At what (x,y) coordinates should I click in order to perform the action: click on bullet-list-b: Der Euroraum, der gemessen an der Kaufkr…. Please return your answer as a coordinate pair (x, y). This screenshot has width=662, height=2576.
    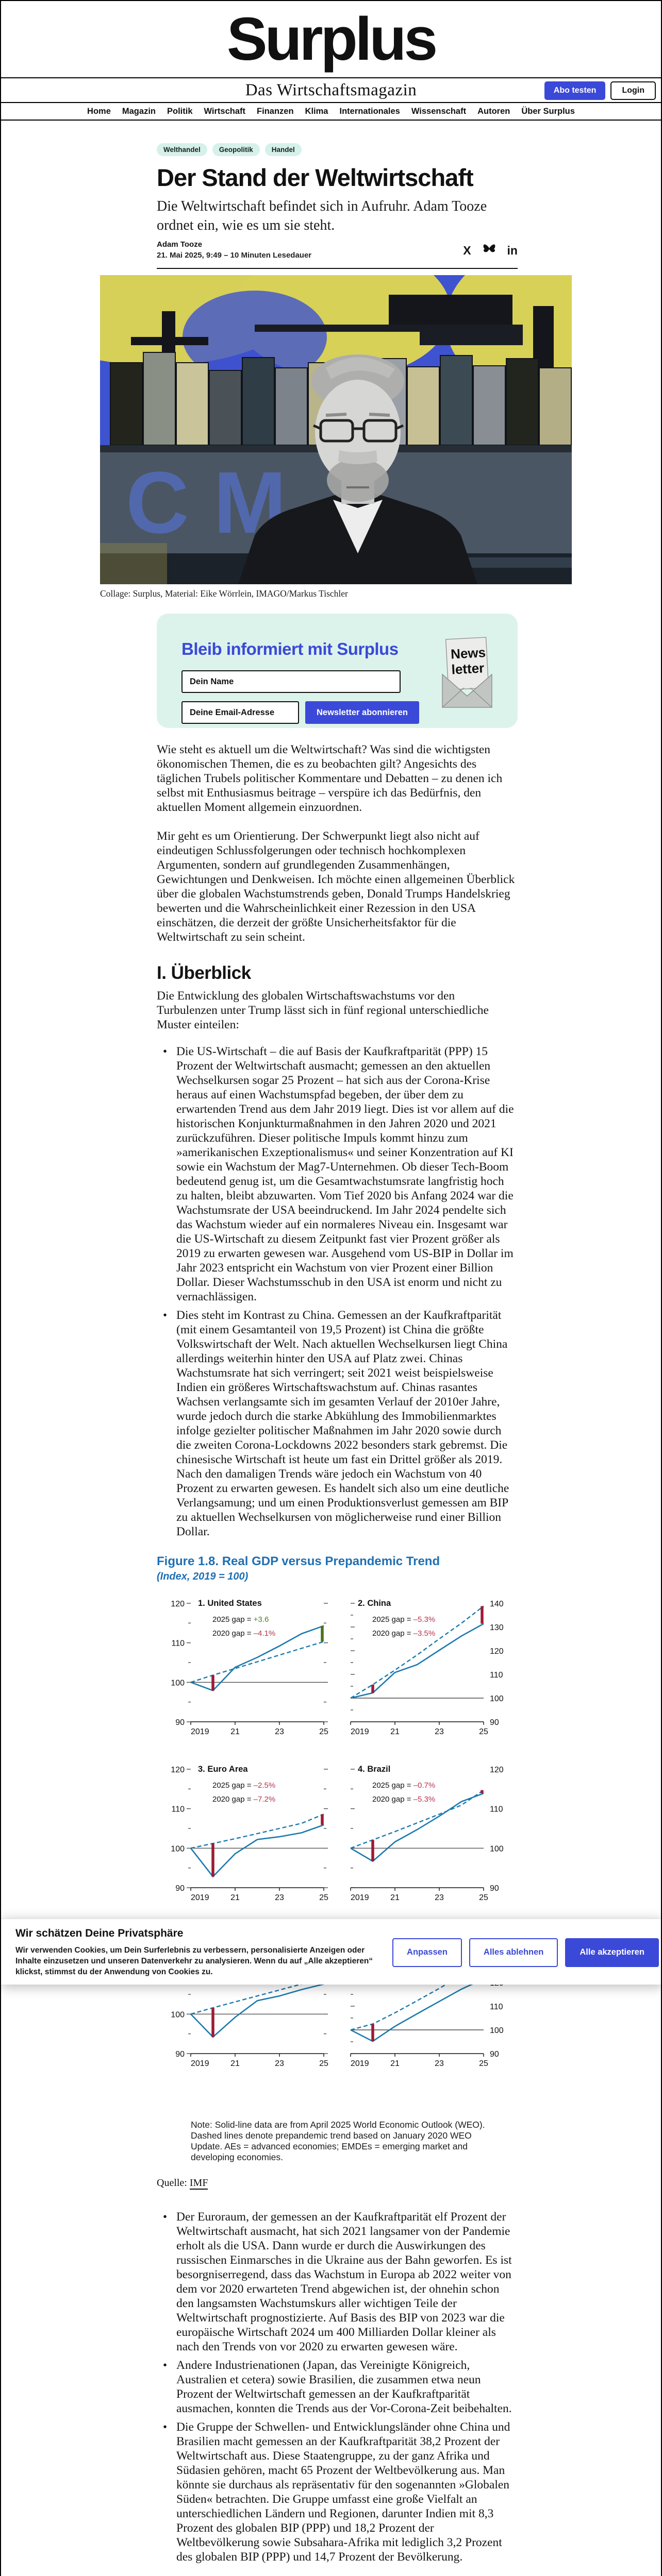
    Looking at the image, I should click on (337, 2387).